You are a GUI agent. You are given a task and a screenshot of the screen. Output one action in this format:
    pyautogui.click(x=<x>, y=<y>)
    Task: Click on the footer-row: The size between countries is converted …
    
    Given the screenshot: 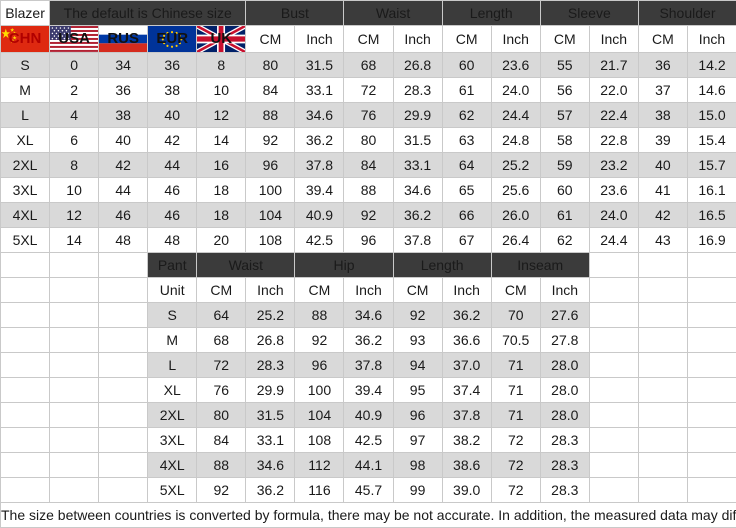 What is the action you would take?
    pyautogui.click(x=368, y=515)
    